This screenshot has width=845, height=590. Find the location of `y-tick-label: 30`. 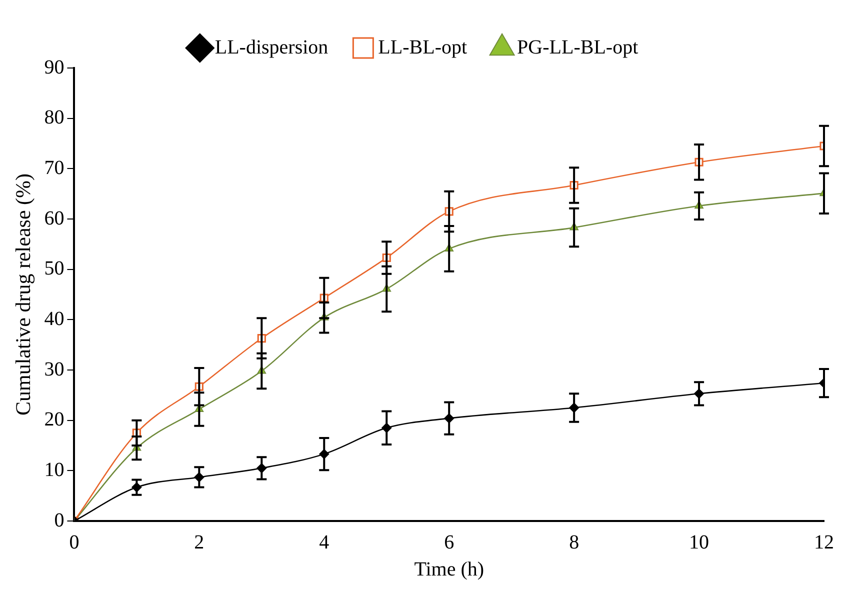

y-tick-label: 30 is located at coordinates (54, 369).